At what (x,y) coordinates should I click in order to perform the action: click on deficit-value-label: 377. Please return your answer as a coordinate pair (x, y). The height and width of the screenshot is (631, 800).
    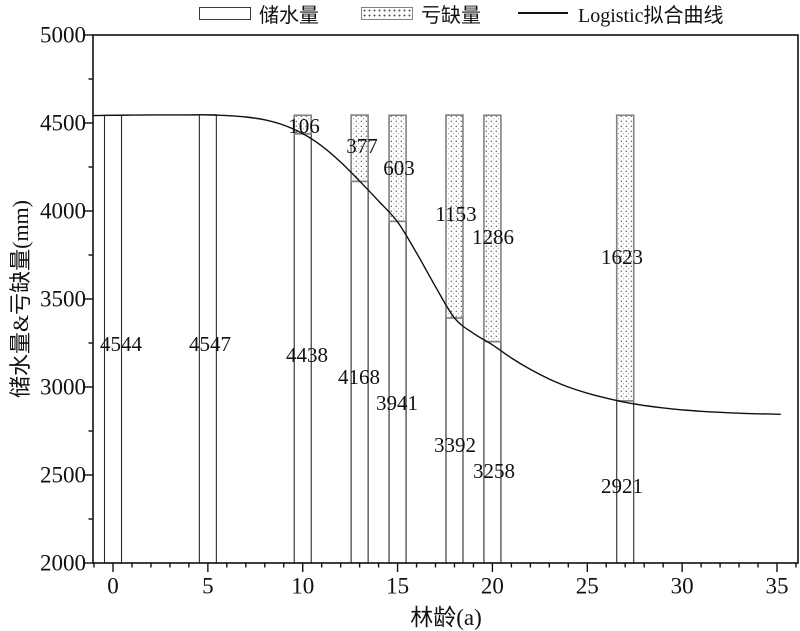
    Looking at the image, I should click on (362, 146).